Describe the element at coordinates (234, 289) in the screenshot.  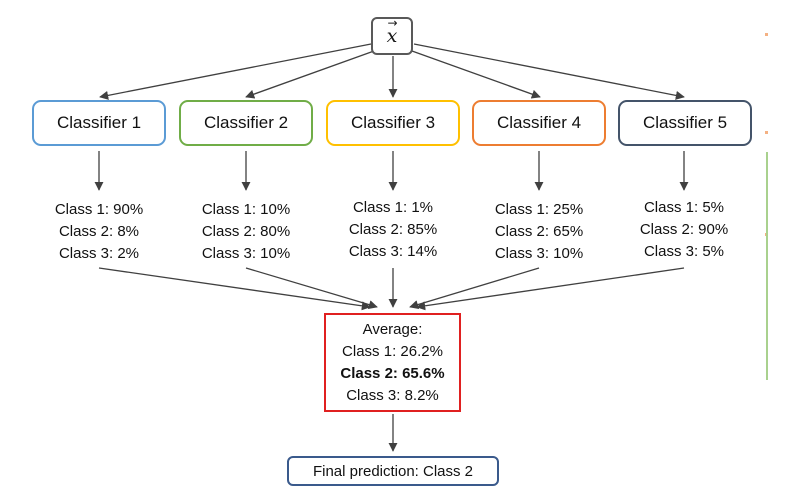
I see `arrow-probs-1-to-average` at that location.